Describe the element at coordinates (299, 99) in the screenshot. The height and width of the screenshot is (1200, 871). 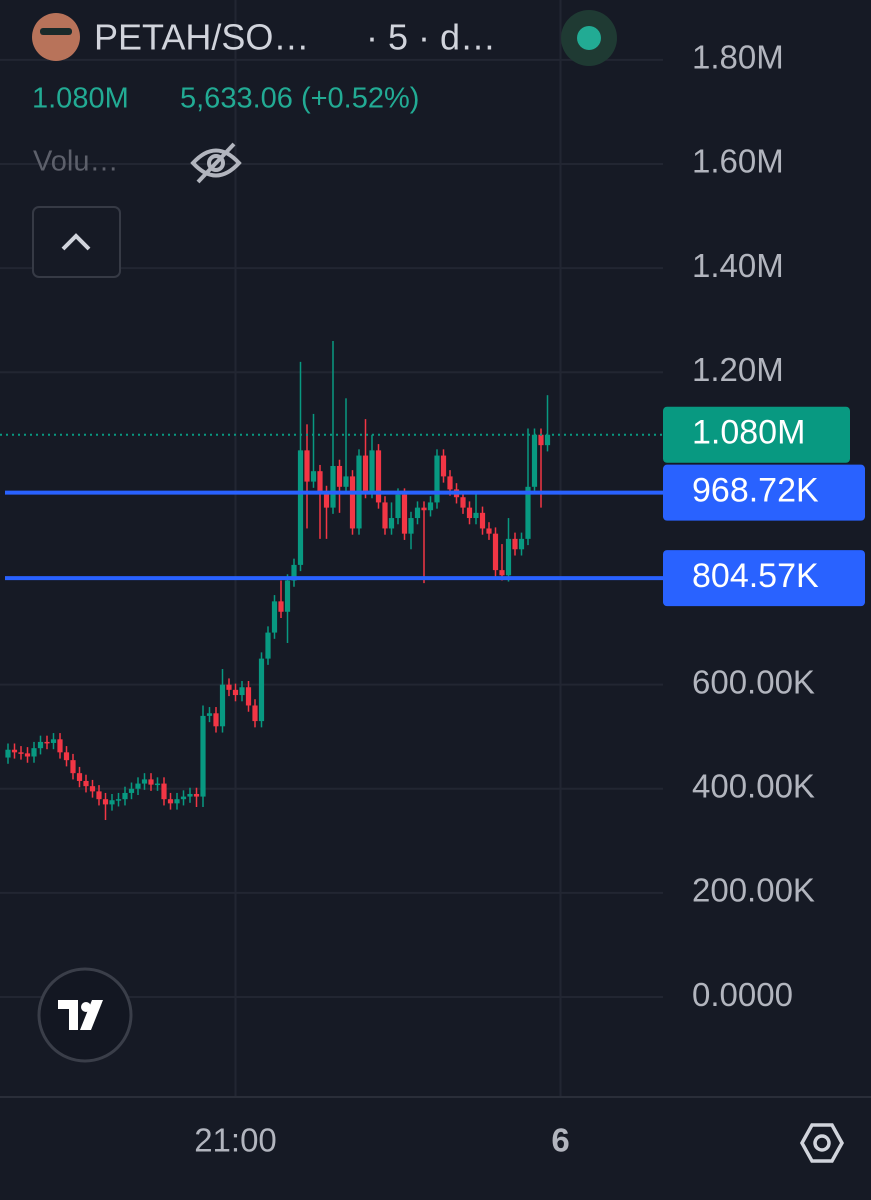
I see `price-change: 5,633.06 (+0.52%)` at that location.